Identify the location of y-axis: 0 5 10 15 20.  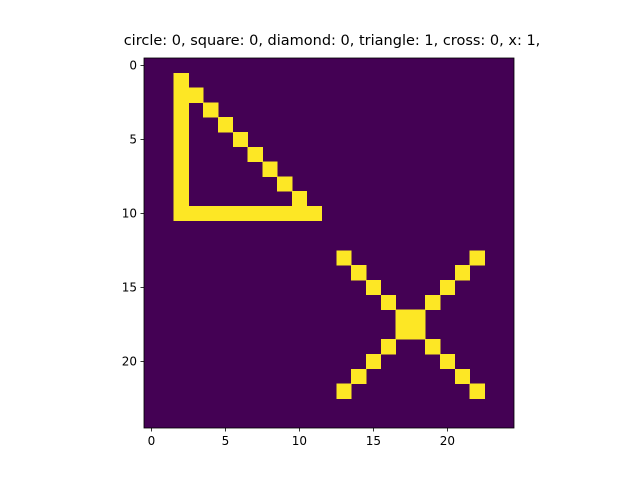
(133, 213).